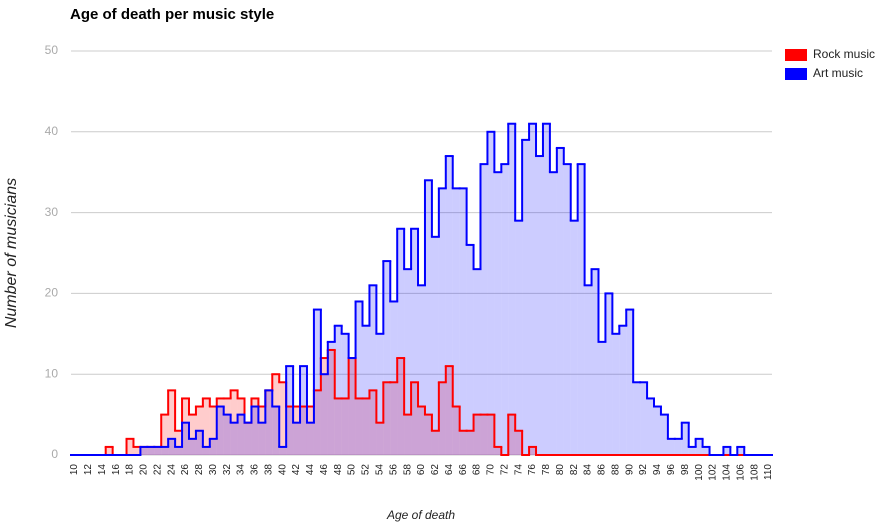 The image size is (886, 529). What do you see at coordinates (435, 470) in the screenshot?
I see `x-tick-label: 62` at bounding box center [435, 470].